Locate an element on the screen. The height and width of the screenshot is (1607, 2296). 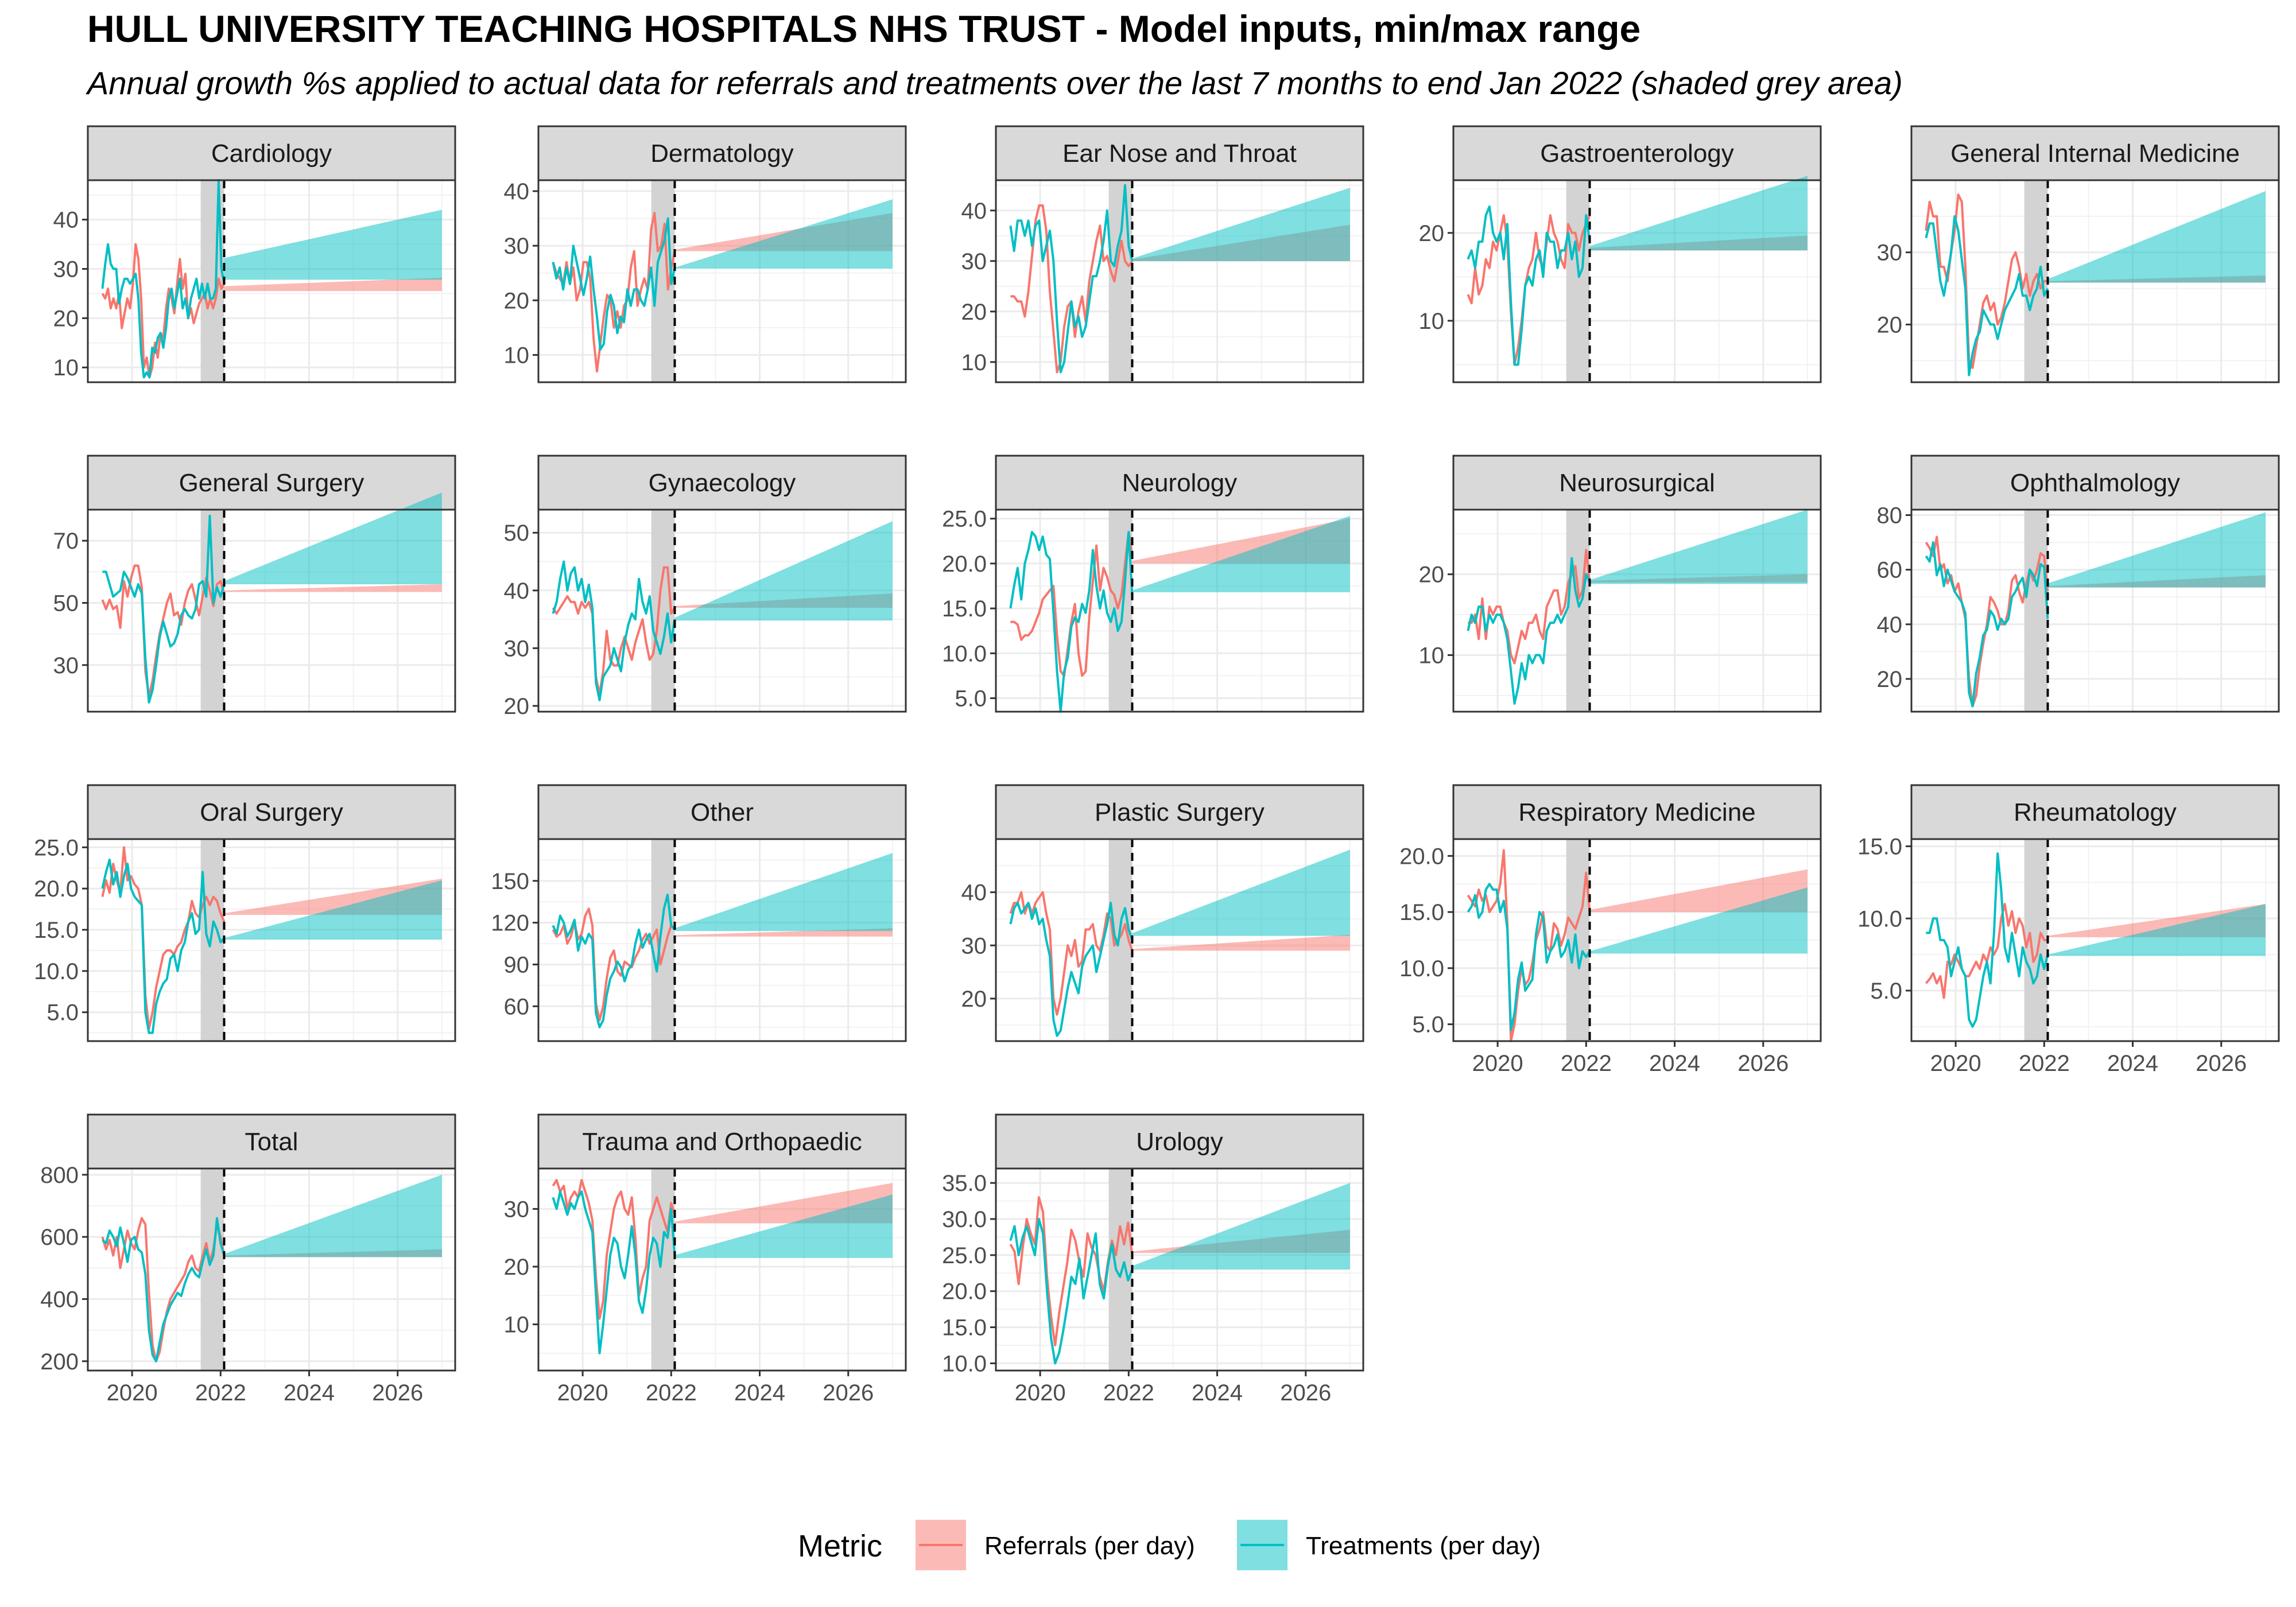
panel-other: Other 60 90 120 150 is located at coordinates (699, 913).